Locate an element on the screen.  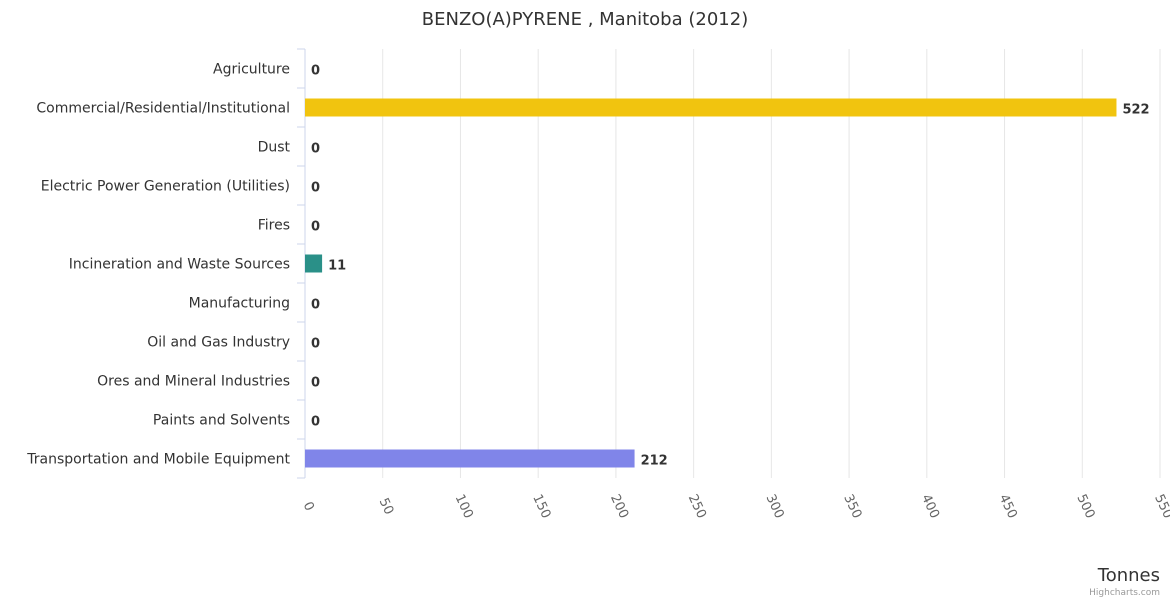
x-tick-label: 500 is located at coordinates (1085, 506).